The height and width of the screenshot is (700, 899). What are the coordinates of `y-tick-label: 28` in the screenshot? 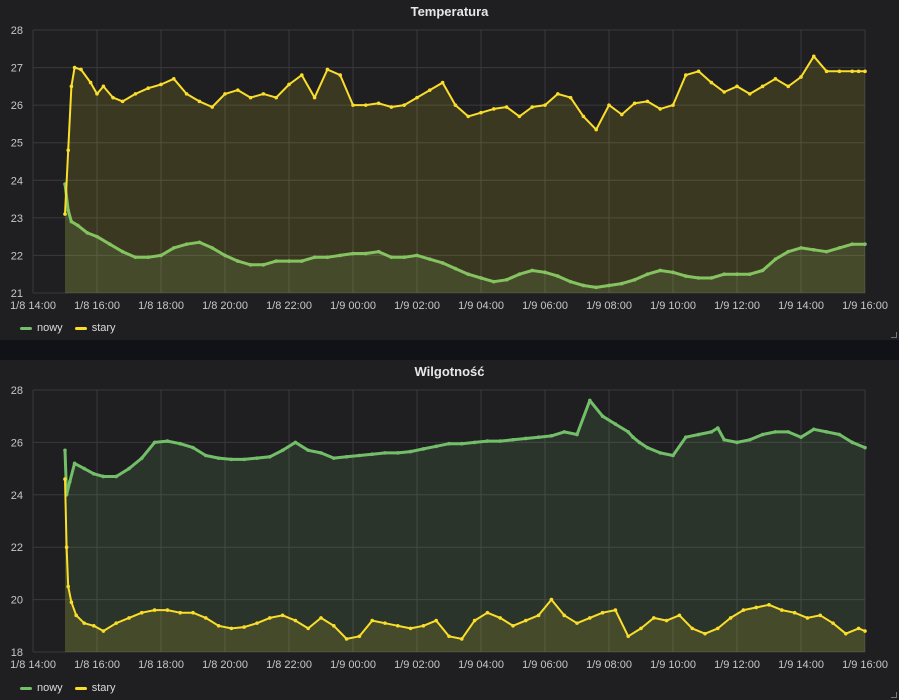 It's located at (17, 391).